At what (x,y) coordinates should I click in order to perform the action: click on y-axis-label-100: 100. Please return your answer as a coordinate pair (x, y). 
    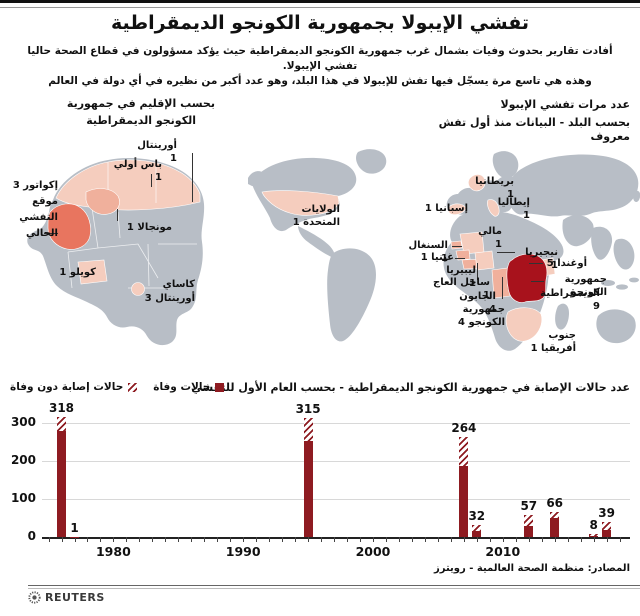
    Looking at the image, I should click on (23, 498).